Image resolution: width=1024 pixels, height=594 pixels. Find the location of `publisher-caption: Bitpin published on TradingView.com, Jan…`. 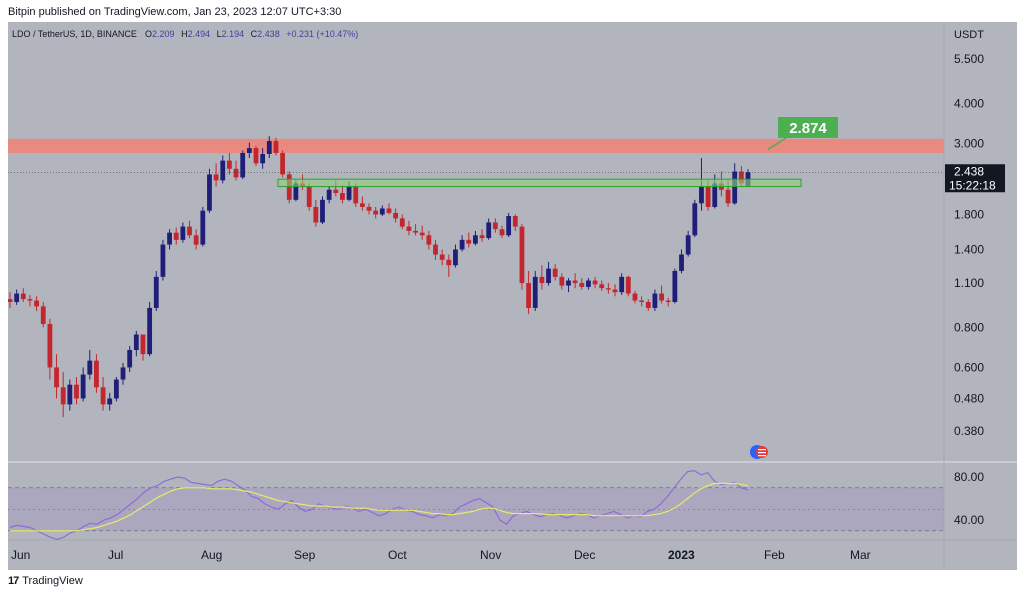

publisher-caption: Bitpin published on TradingView.com, Jan… is located at coordinates (175, 12).